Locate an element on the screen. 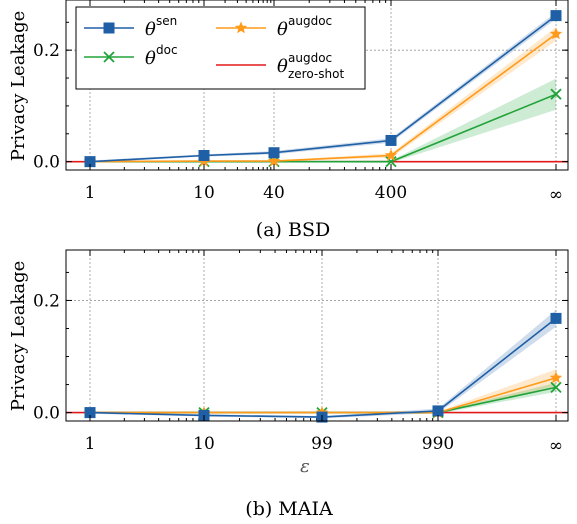  legend-box is located at coordinates (220, 48).